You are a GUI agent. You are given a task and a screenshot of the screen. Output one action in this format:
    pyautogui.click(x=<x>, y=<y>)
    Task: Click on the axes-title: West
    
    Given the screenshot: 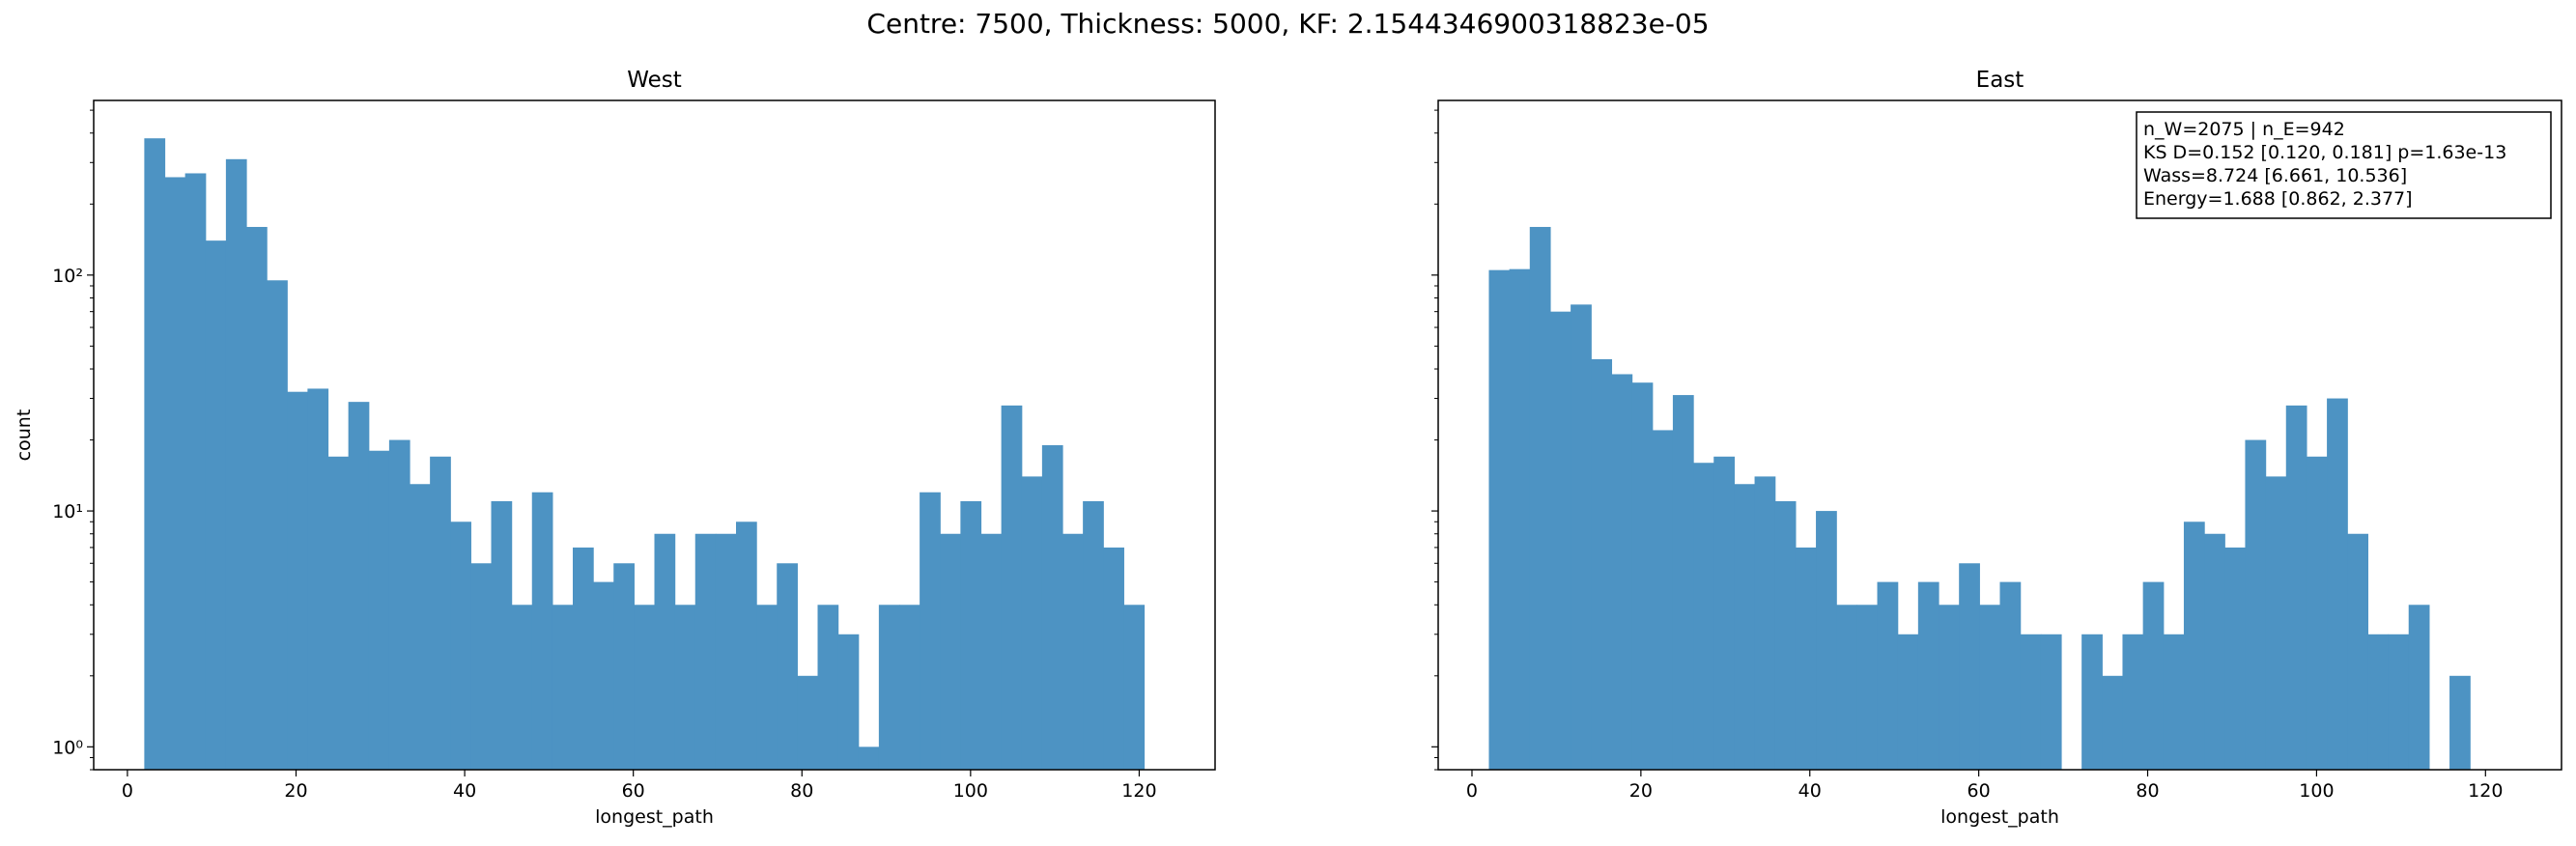 What is the action you would take?
    pyautogui.click(x=654, y=80)
    